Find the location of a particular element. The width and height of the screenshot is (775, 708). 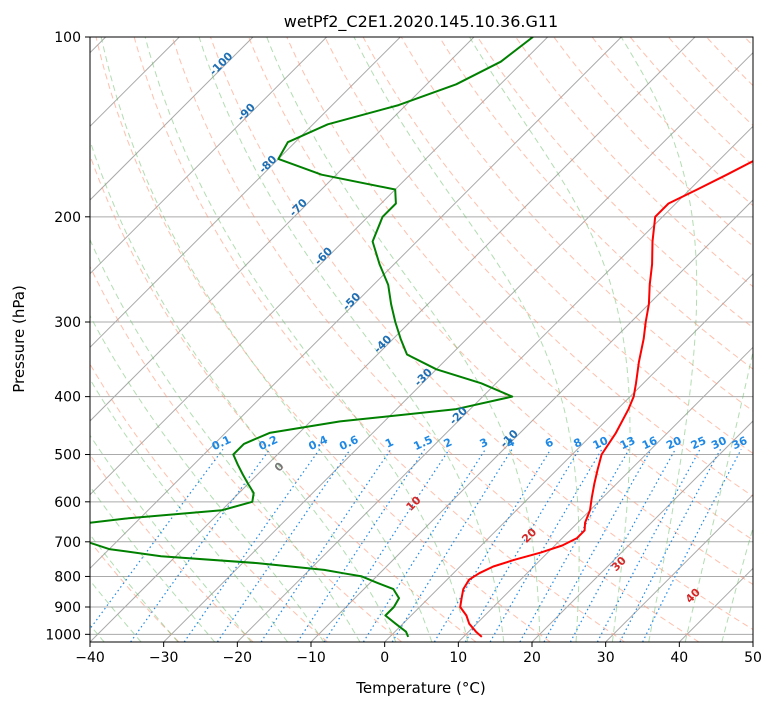

y-tick-label: 300 is located at coordinates (67, 323).